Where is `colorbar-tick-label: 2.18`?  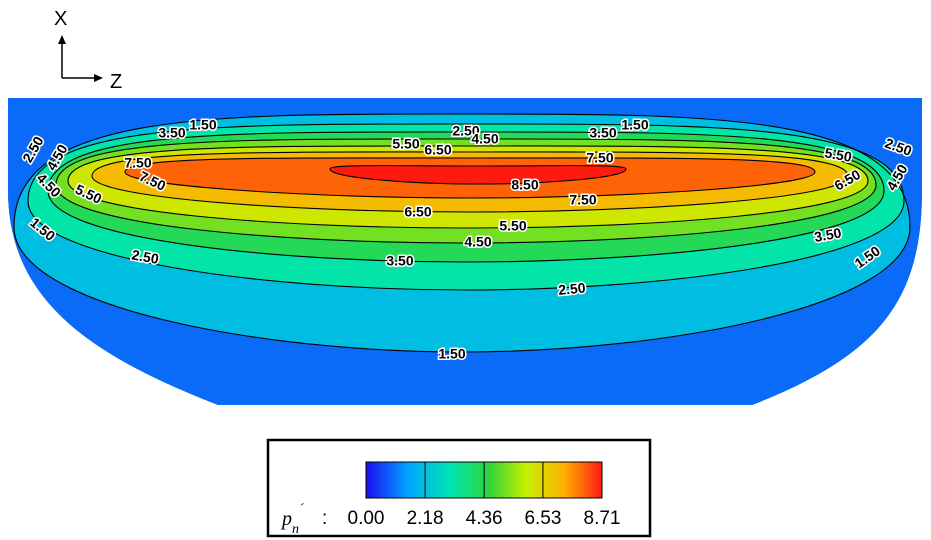
colorbar-tick-label: 2.18 is located at coordinates (425, 518).